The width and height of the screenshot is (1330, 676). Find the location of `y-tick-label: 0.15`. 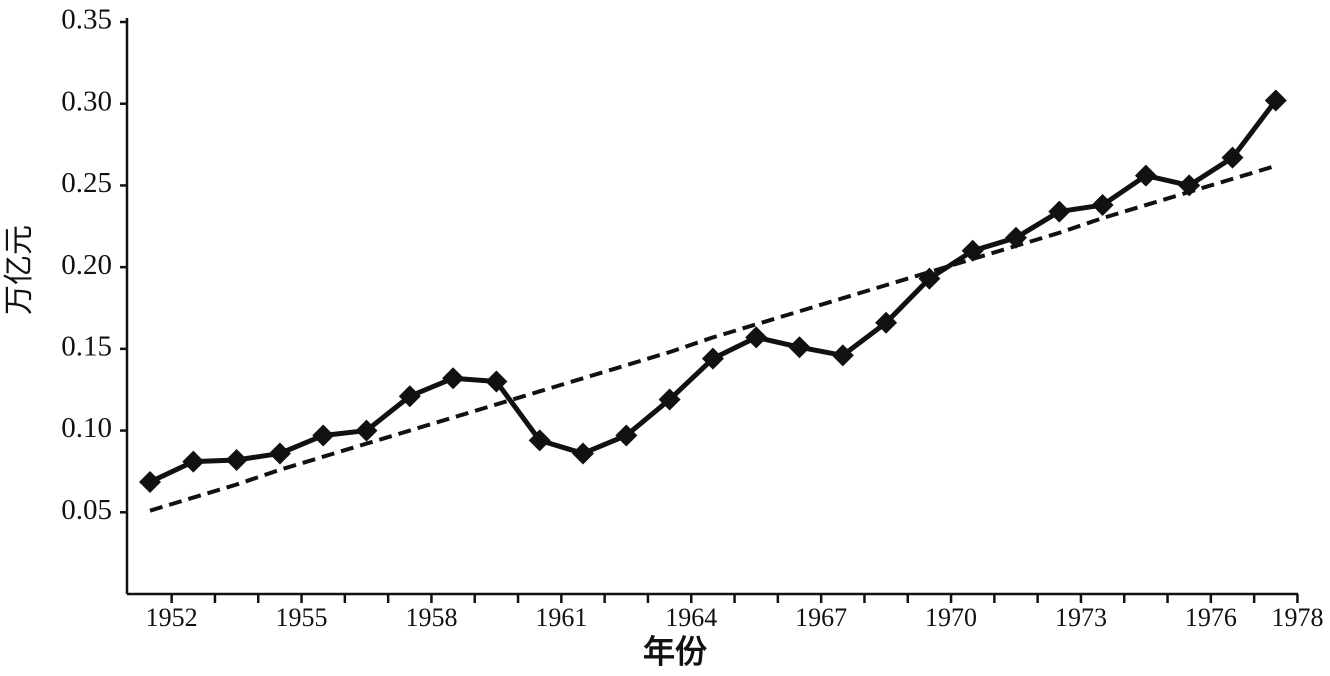

y-tick-label: 0.15 is located at coordinates (86, 347).